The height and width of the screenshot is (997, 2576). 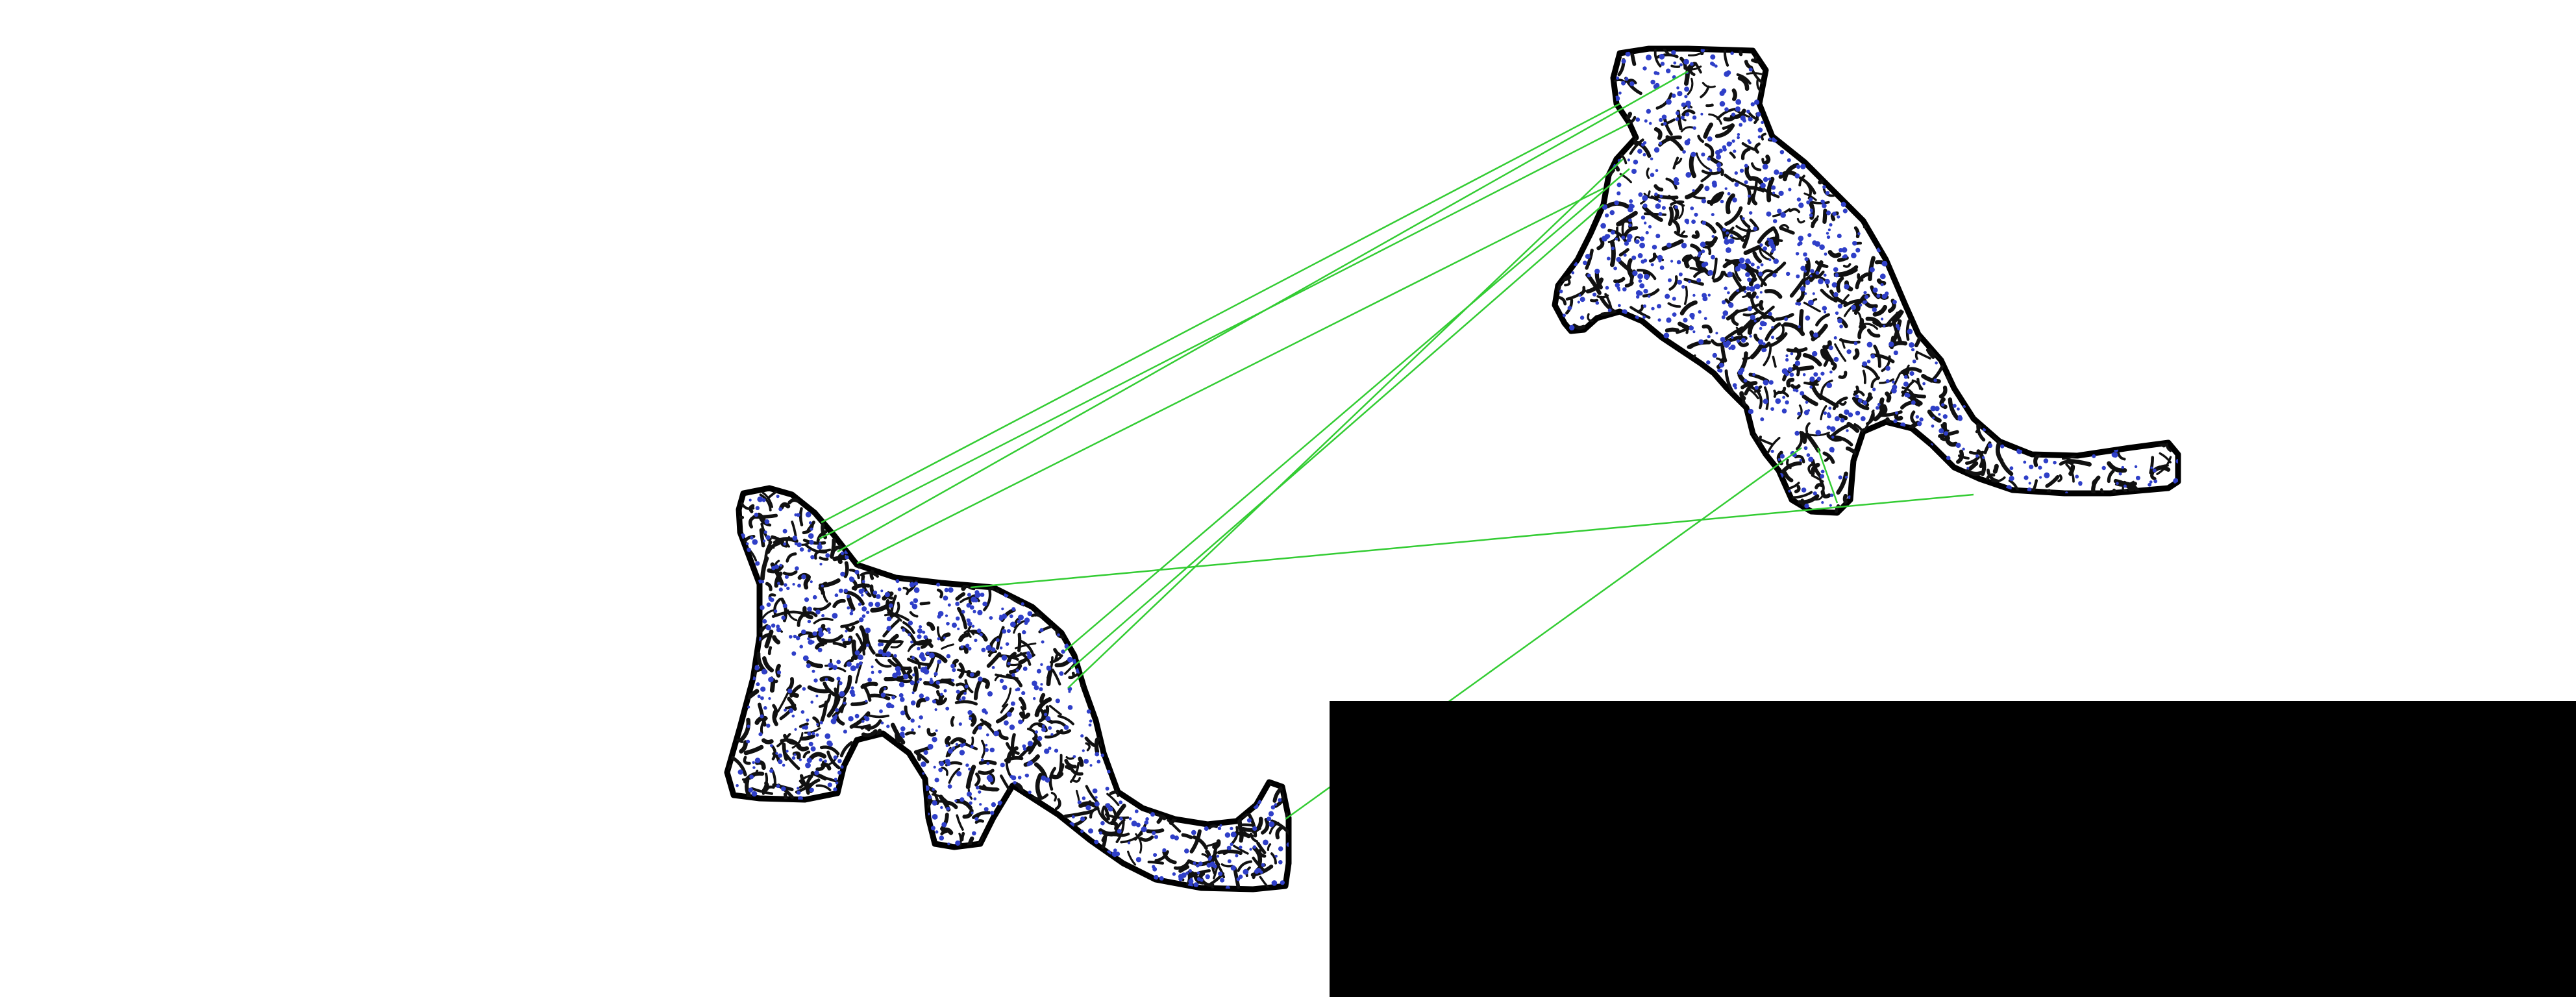 I want to click on left-keypoints, so click(x=1012, y=692).